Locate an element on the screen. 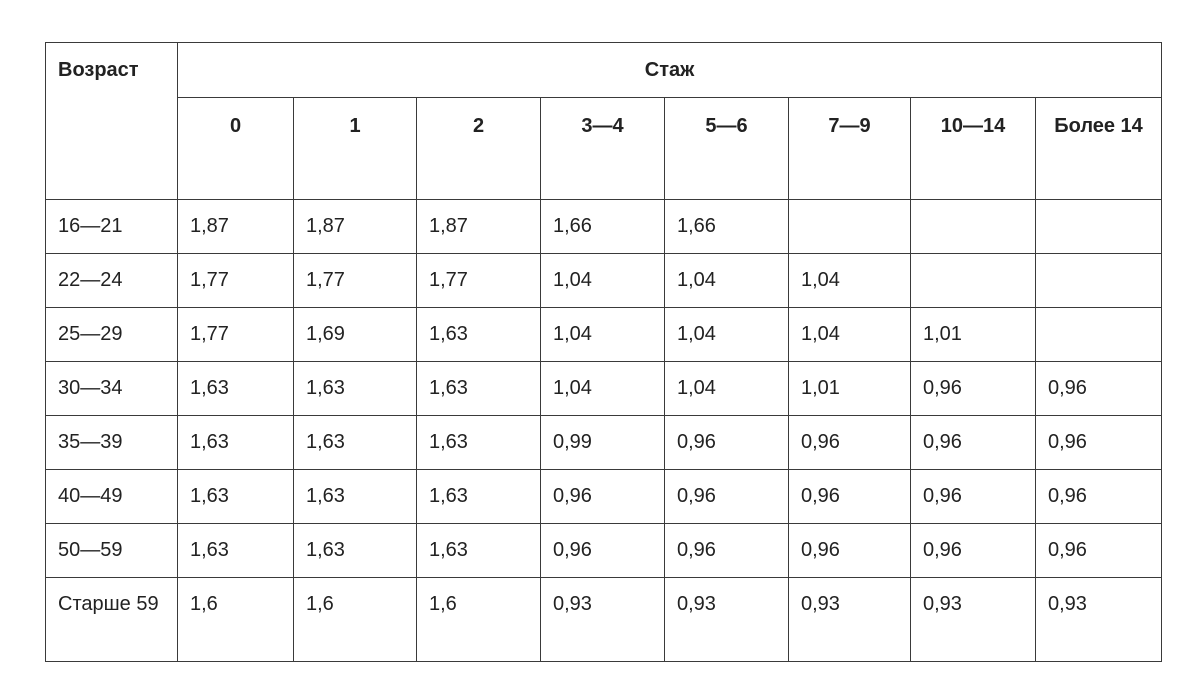 Image resolution: width=1200 pixels, height=689 pixels. experience-header: Стаж is located at coordinates (669, 70).